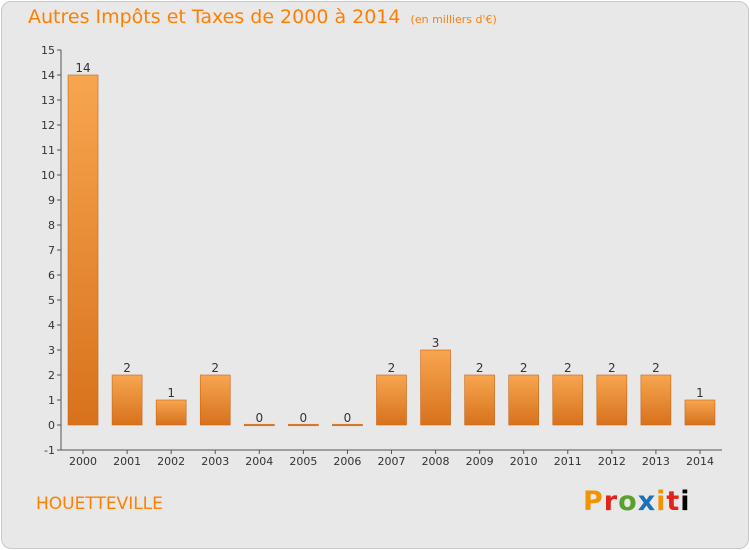 This screenshot has height=550, width=750. Describe the element at coordinates (215, 461) in the screenshot. I see `x-tick-label: 2003` at that location.